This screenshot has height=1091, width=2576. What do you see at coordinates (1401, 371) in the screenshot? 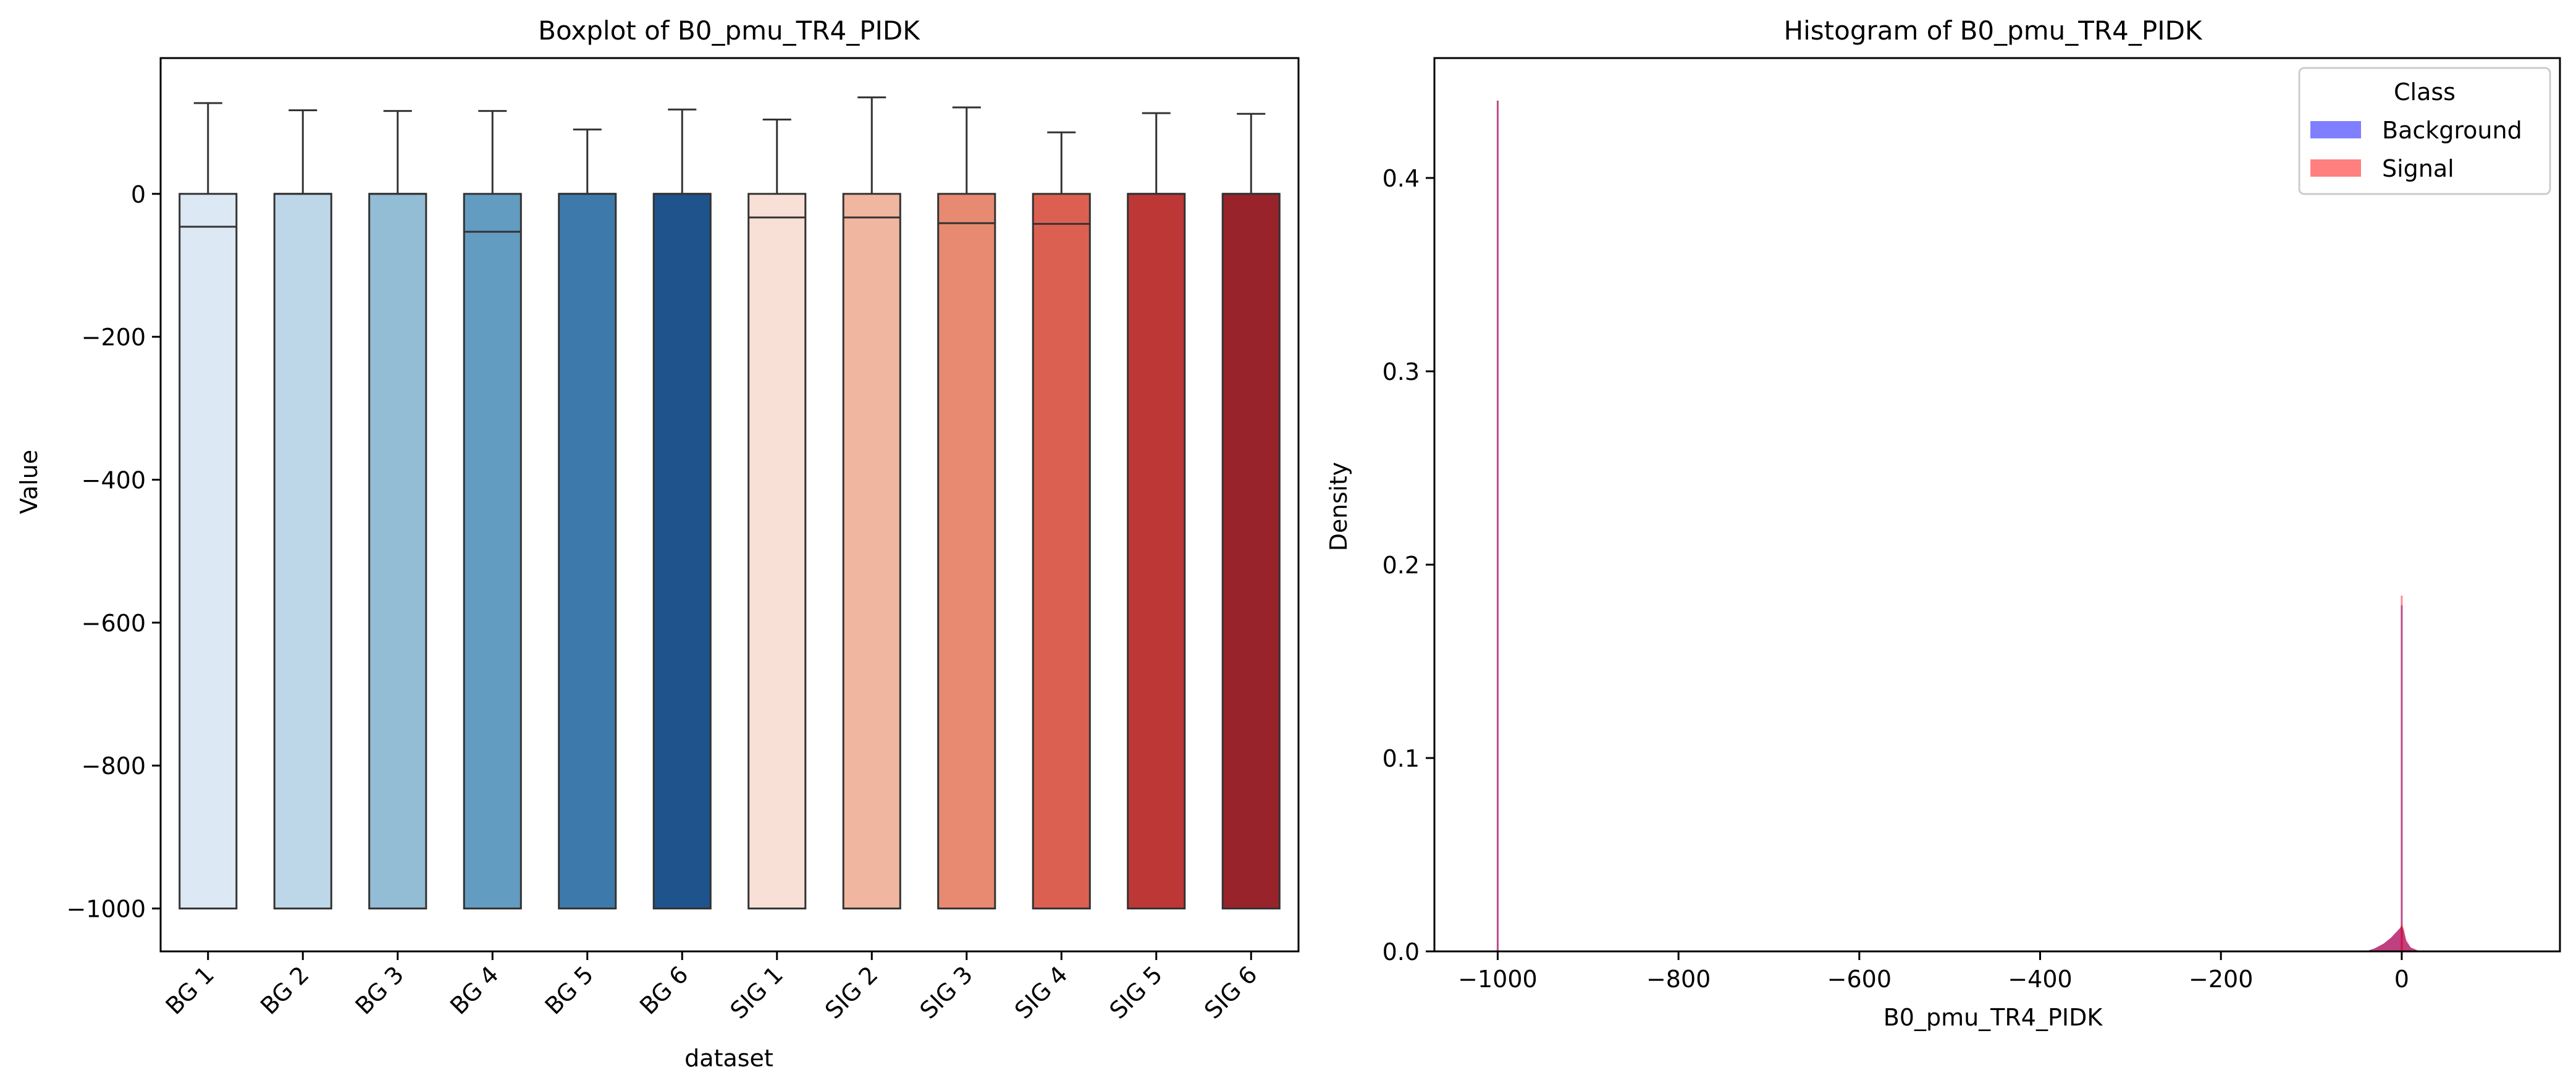
I see `histogram-y-tick-label: 0.3` at bounding box center [1401, 371].